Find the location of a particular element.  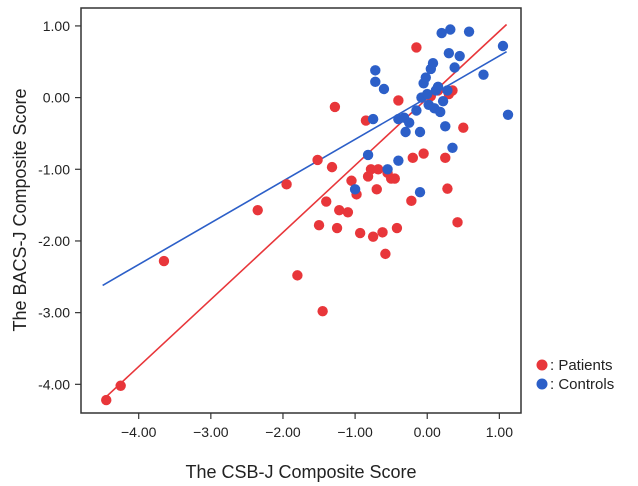

x-tick-label: 0.00 is located at coordinates (427, 432).